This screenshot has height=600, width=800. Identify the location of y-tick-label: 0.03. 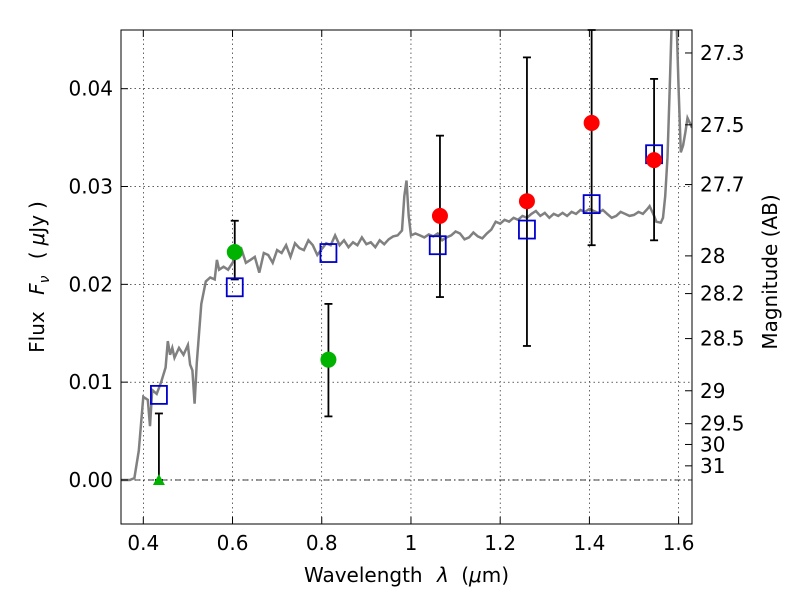
(90, 187).